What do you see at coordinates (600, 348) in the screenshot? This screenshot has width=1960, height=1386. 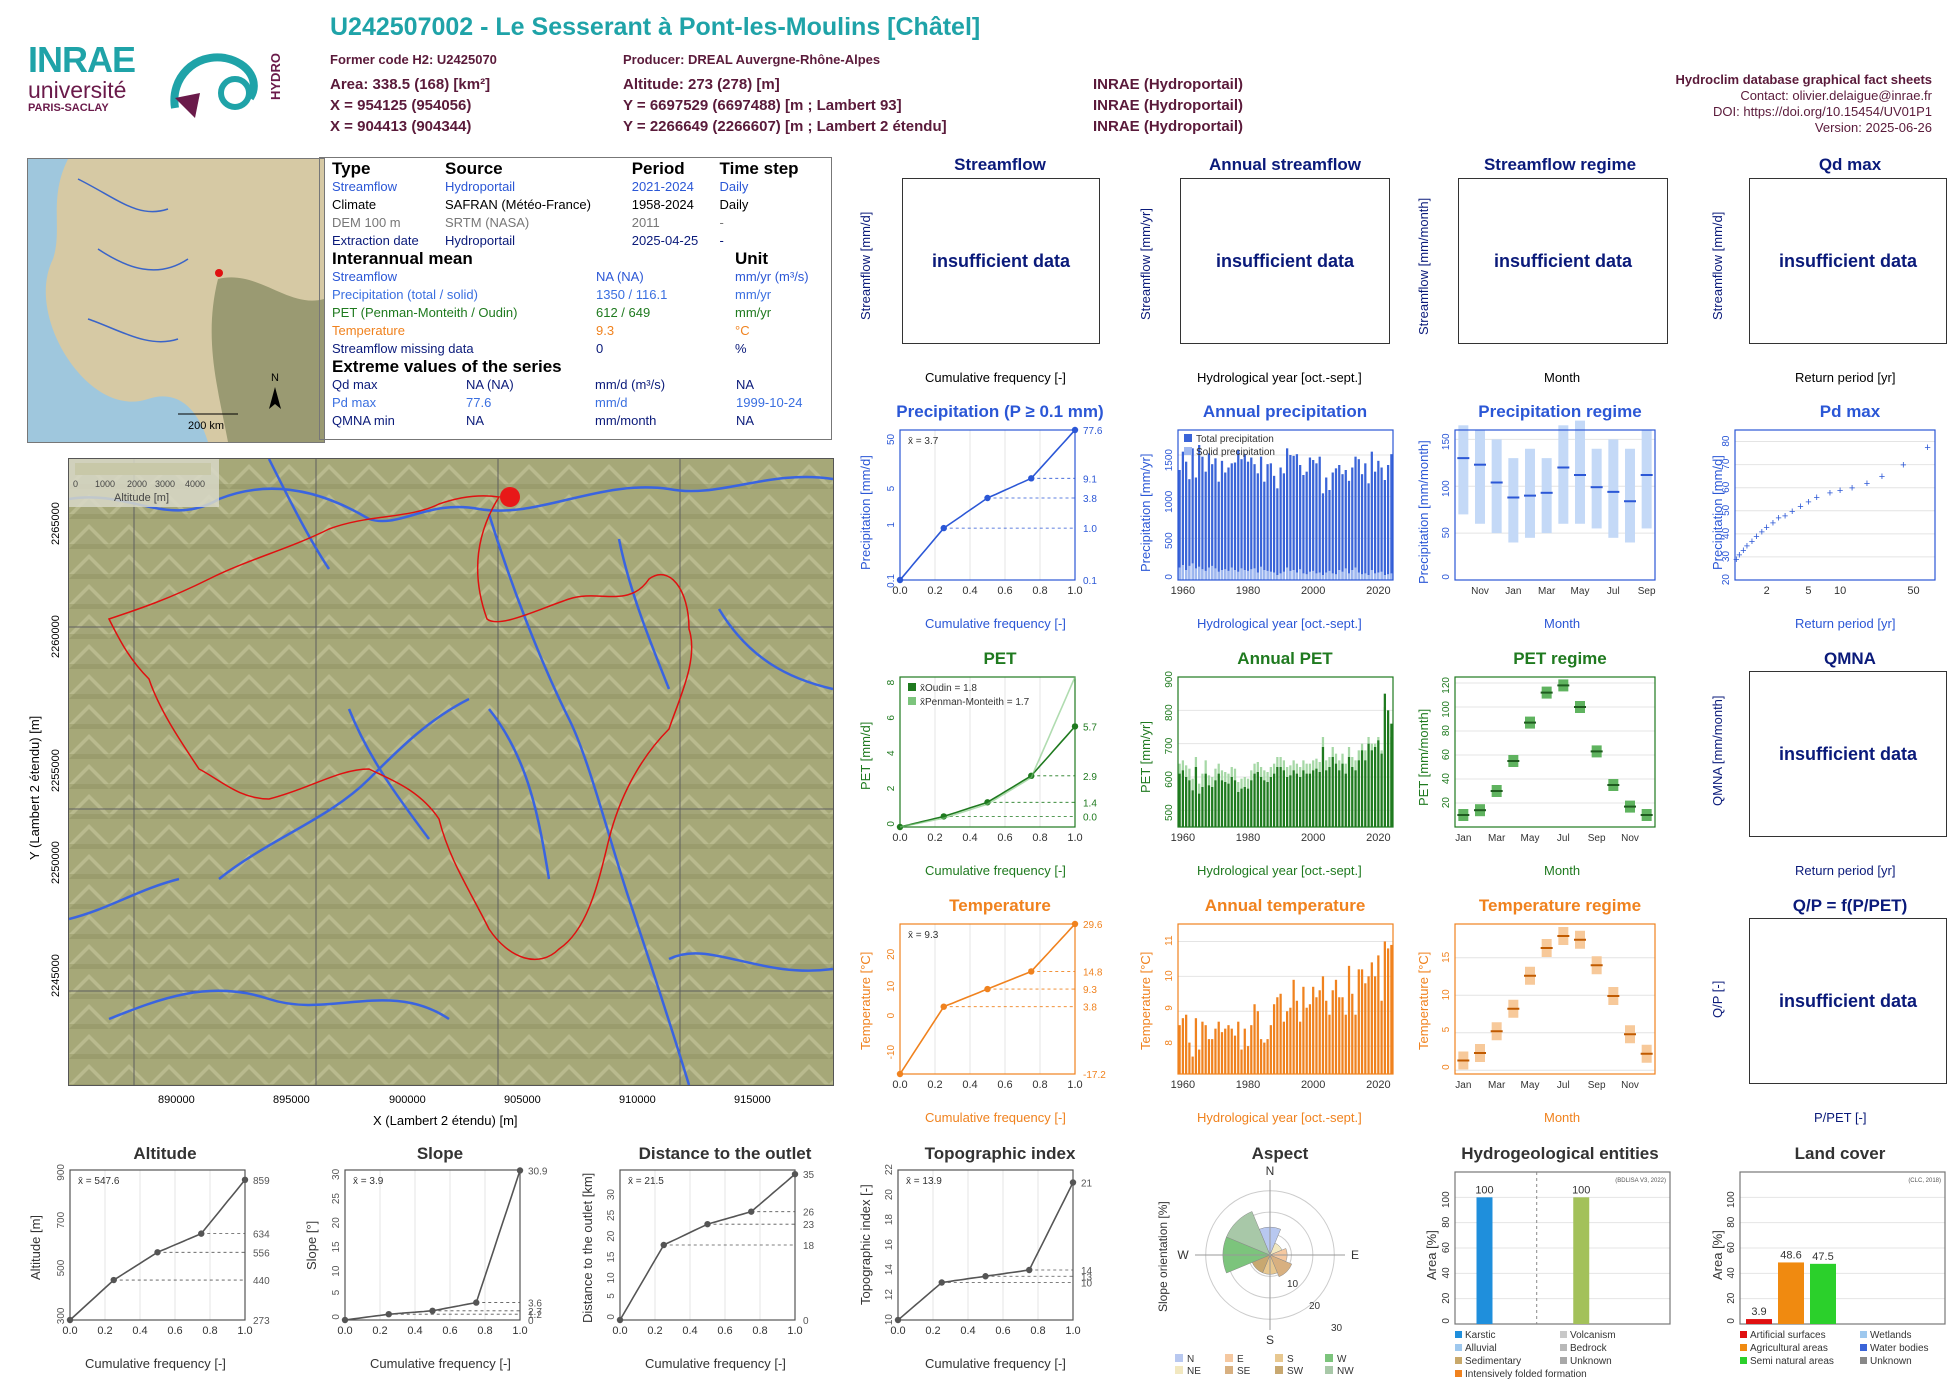 I see `mean-row-value: 0` at bounding box center [600, 348].